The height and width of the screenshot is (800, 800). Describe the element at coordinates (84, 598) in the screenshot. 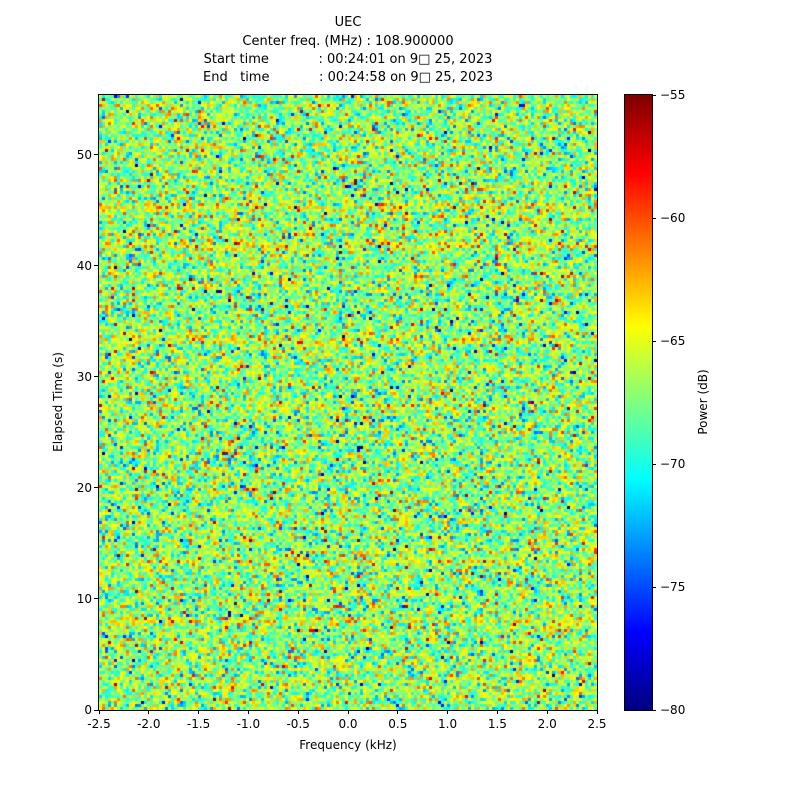

I see `y-tick-label: 10` at that location.